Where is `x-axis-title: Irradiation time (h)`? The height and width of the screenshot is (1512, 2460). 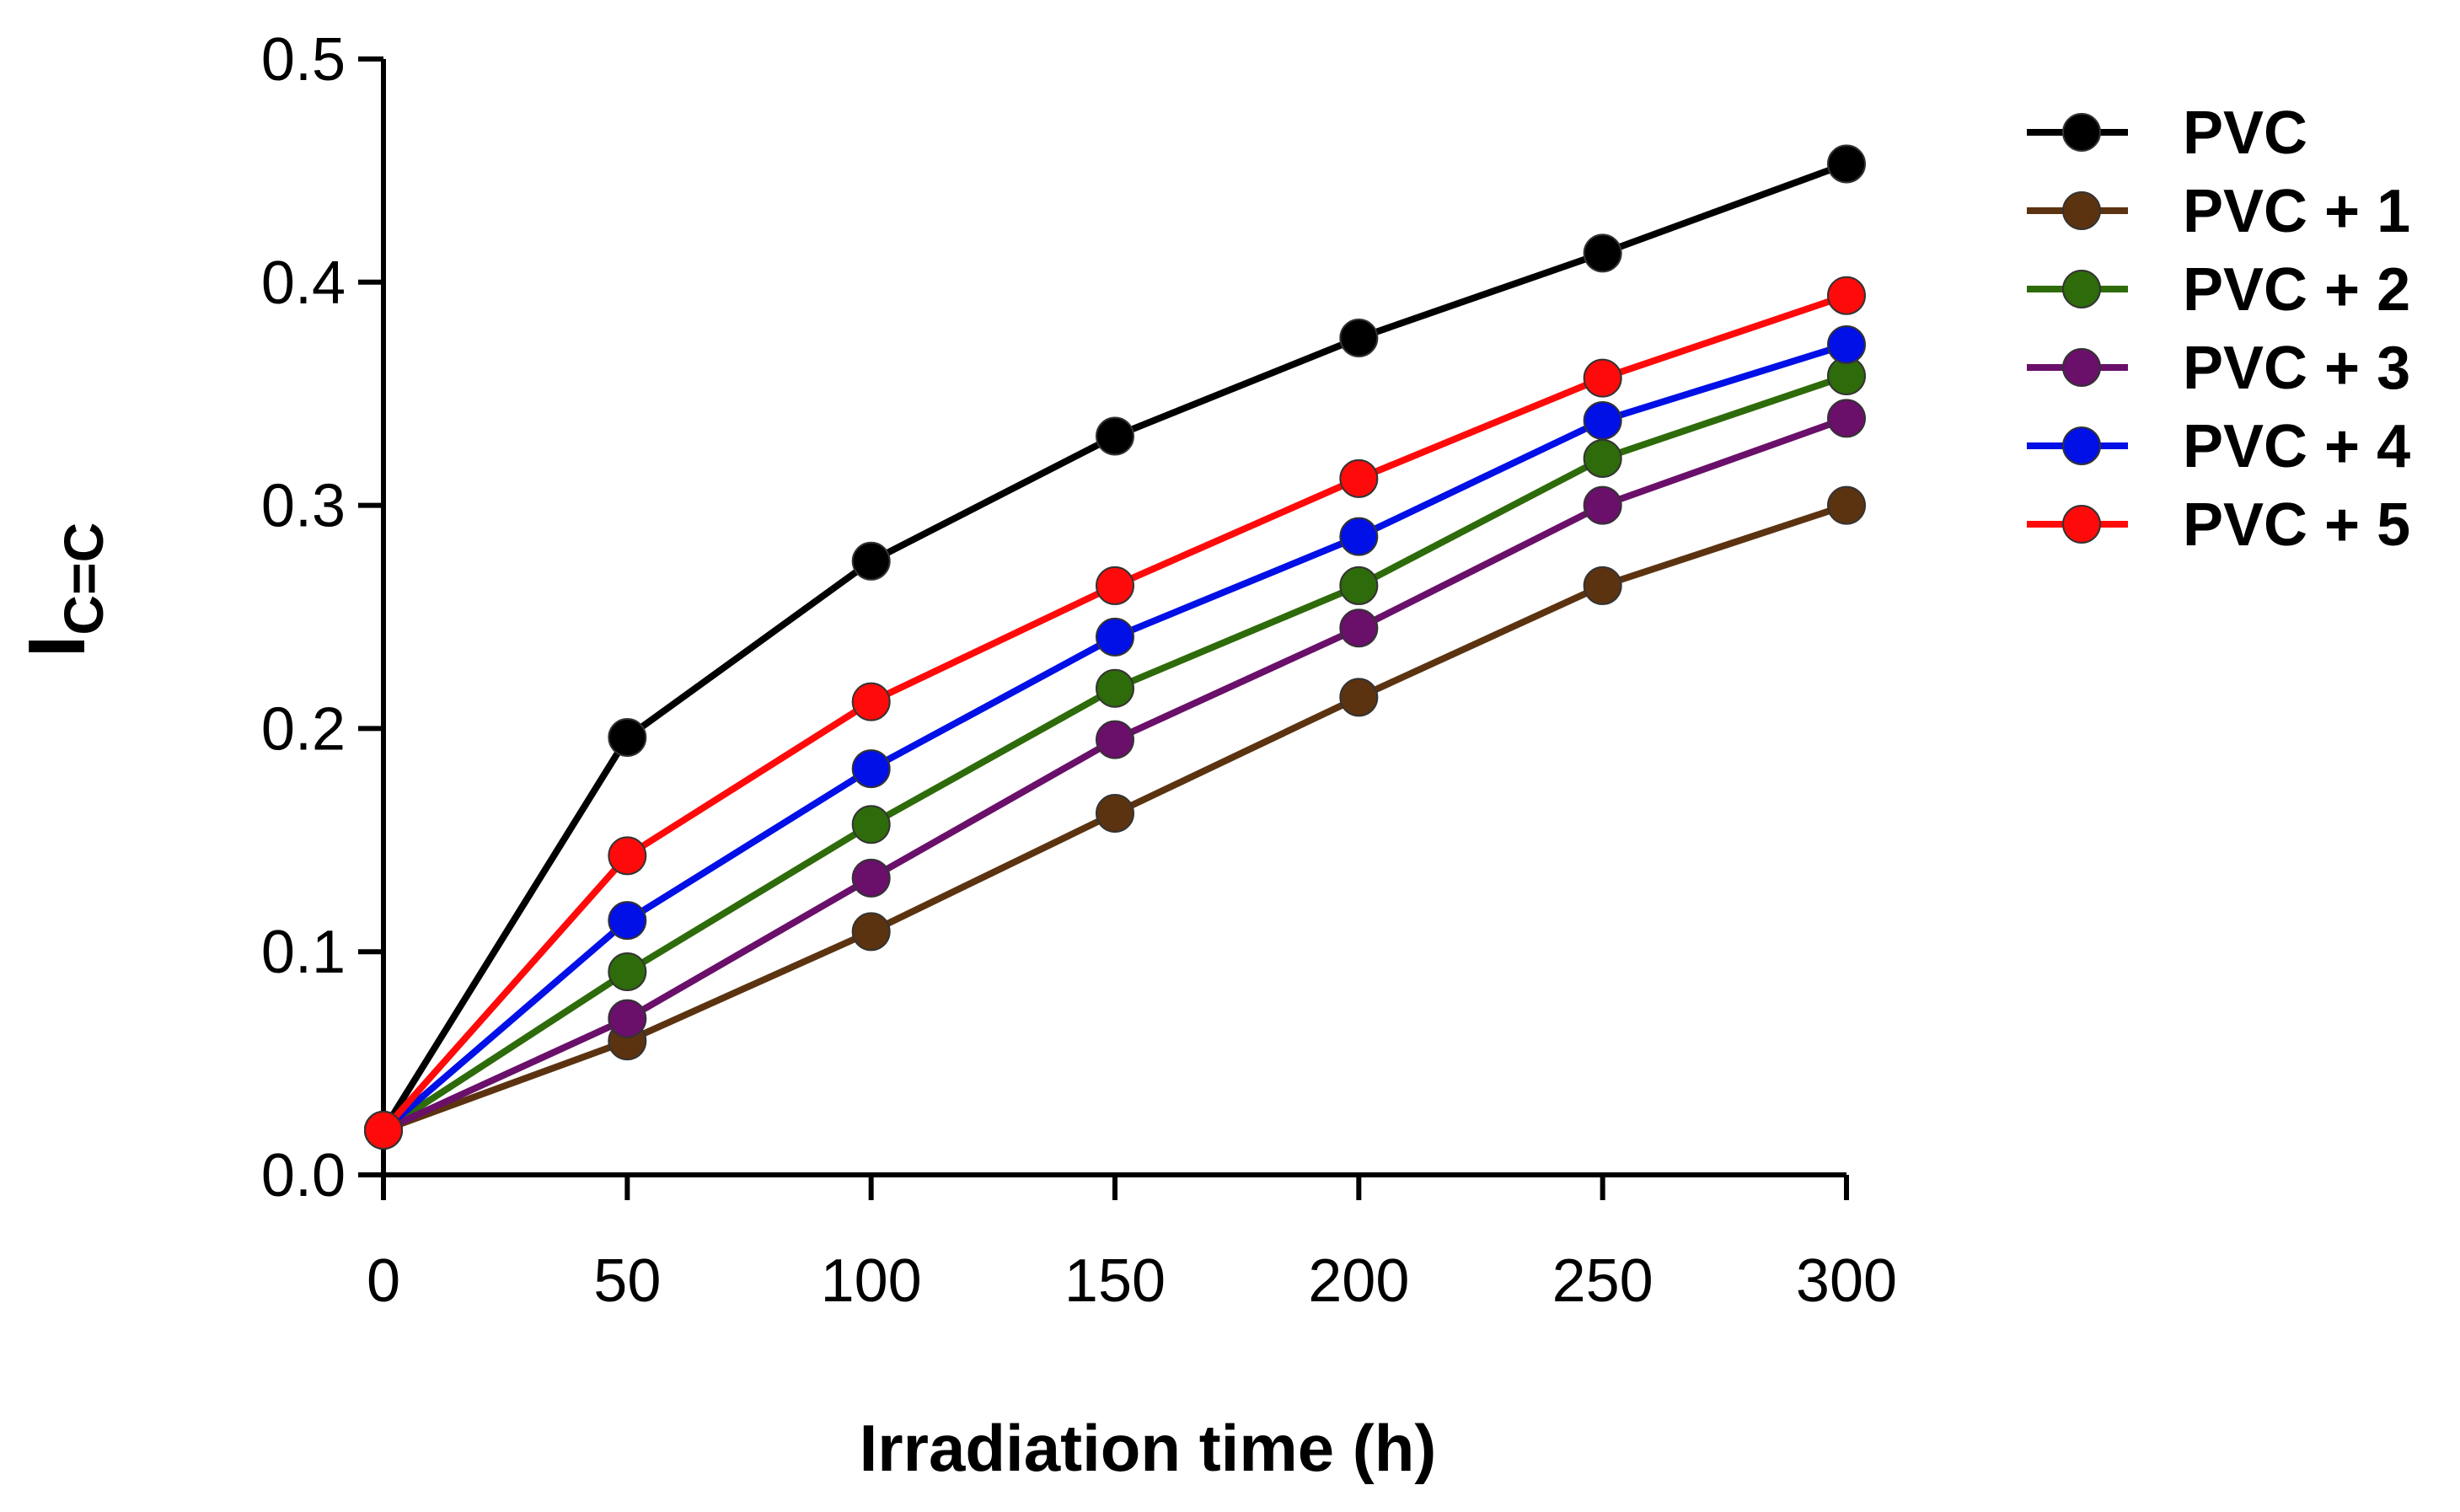 x-axis-title: Irradiation time (h) is located at coordinates (1148, 1448).